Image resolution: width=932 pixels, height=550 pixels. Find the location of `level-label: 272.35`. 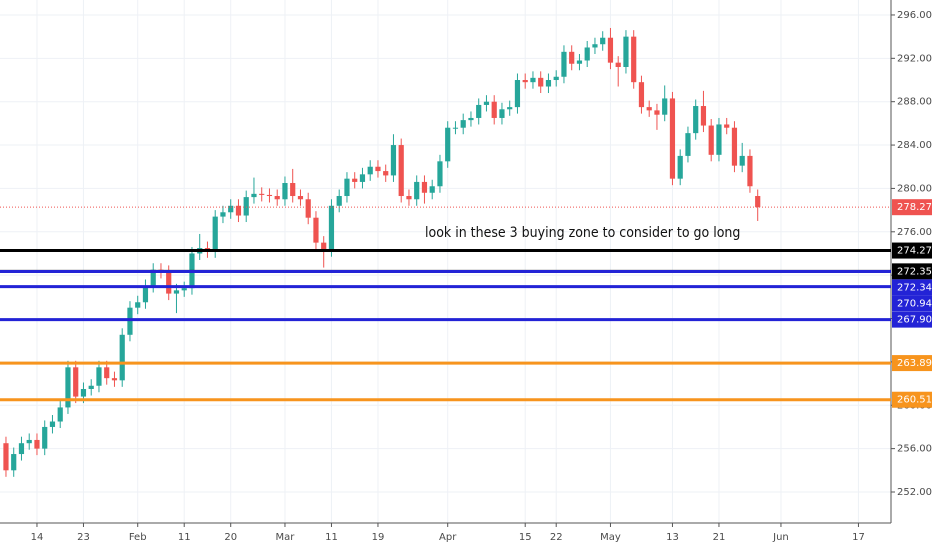

level-label: 272.35 is located at coordinates (914, 271).